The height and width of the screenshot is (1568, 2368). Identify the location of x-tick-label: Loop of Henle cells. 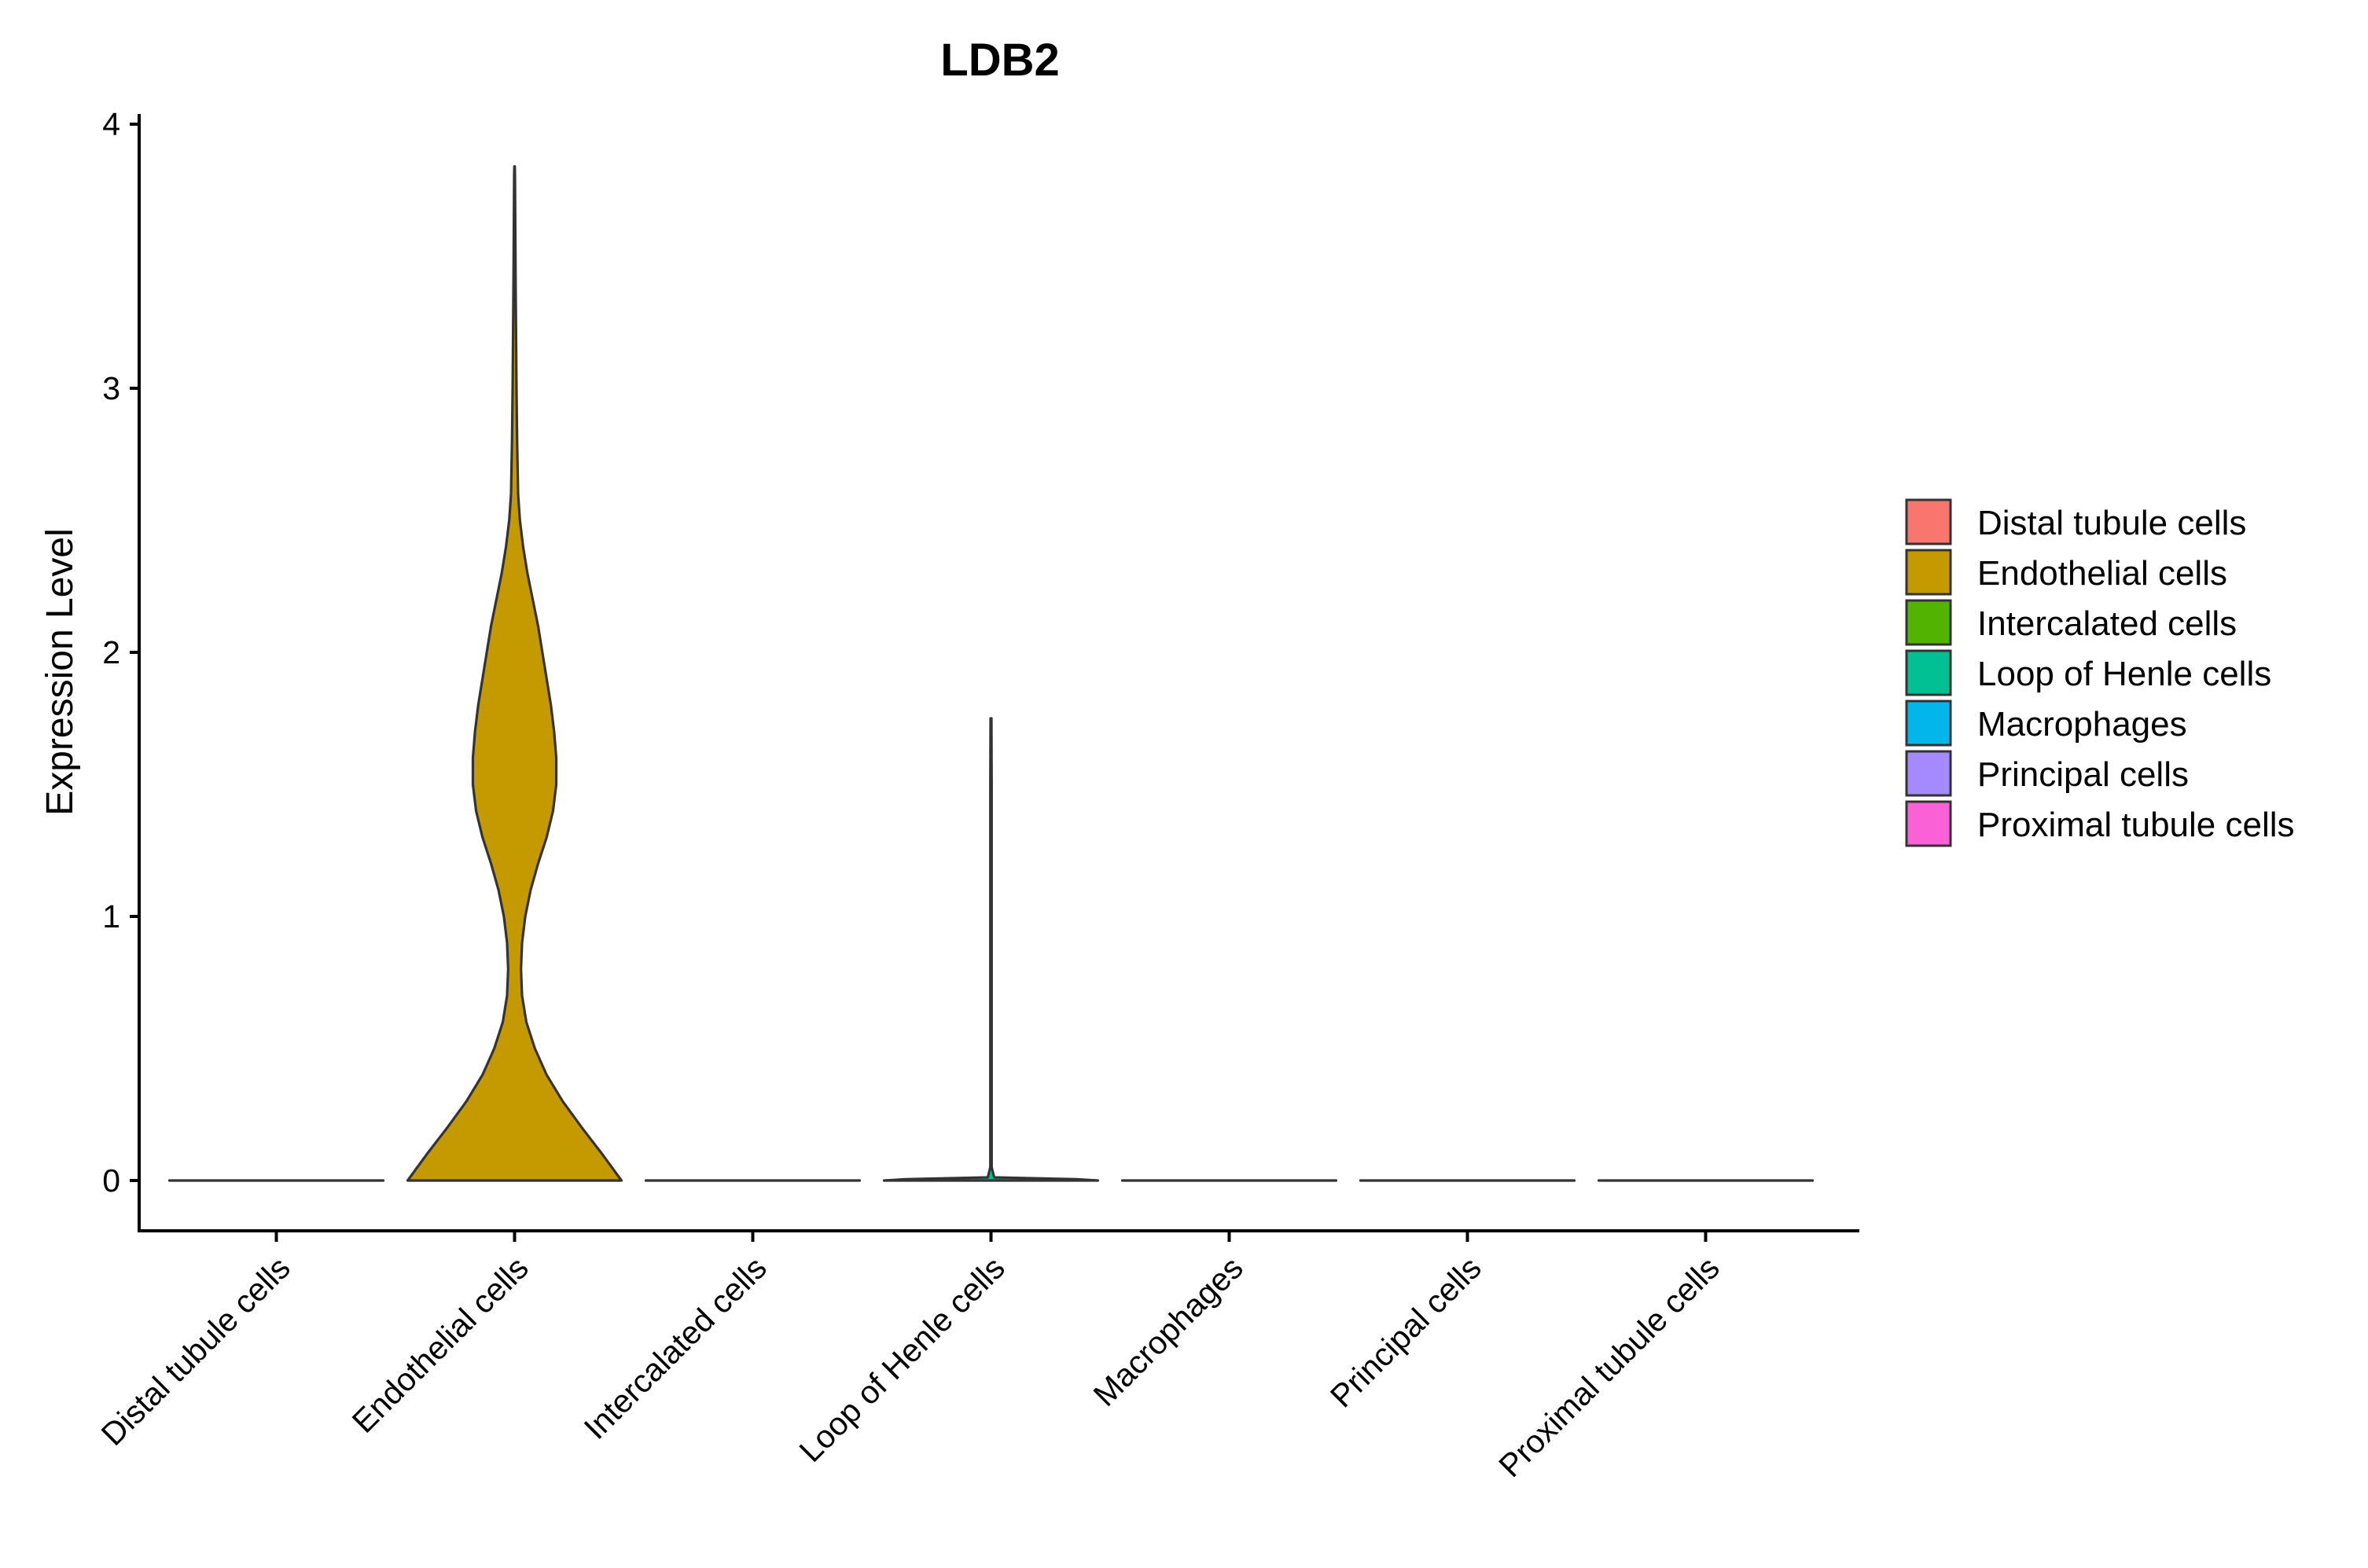
(902, 1359).